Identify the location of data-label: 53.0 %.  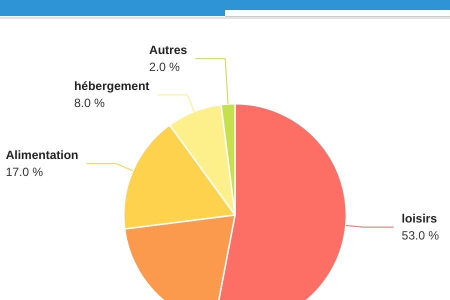
(421, 235).